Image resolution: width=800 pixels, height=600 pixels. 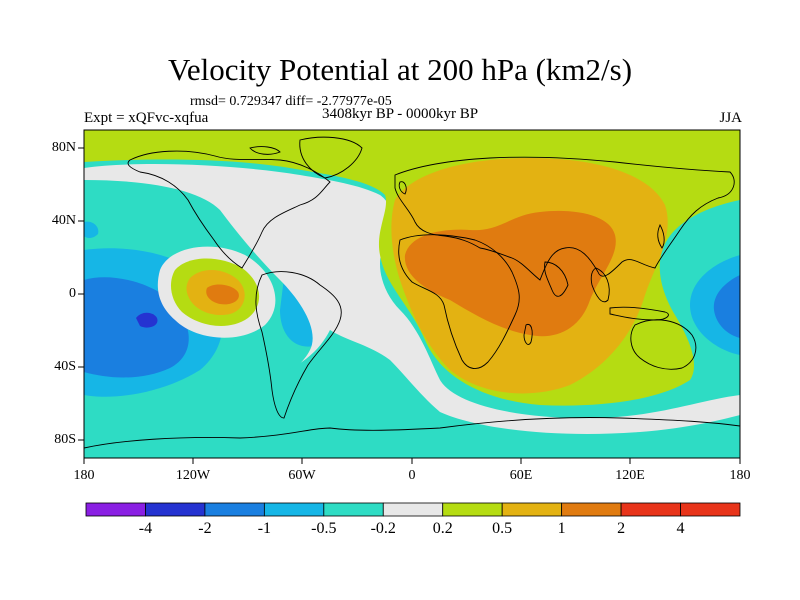 I want to click on x-tick-label-180w: 180, so click(x=84, y=475).